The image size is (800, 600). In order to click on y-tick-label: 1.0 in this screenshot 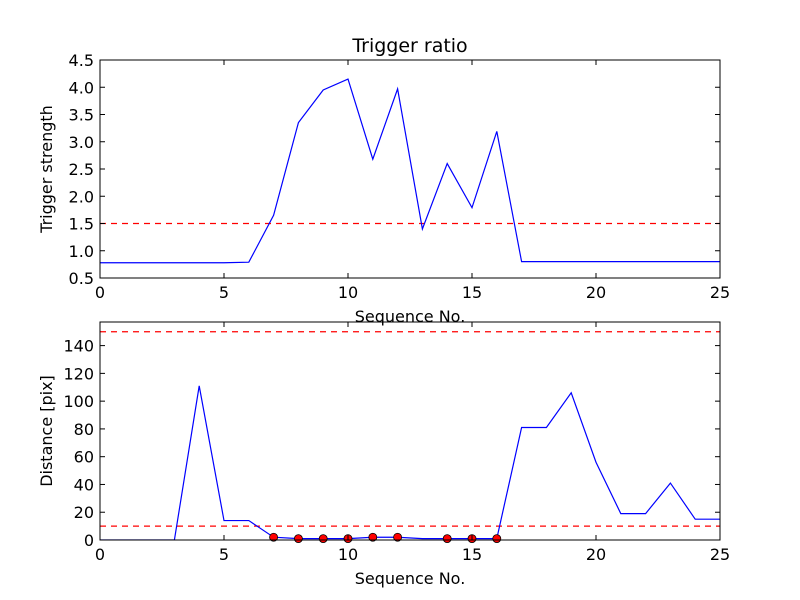, I will do `click(81, 251)`.